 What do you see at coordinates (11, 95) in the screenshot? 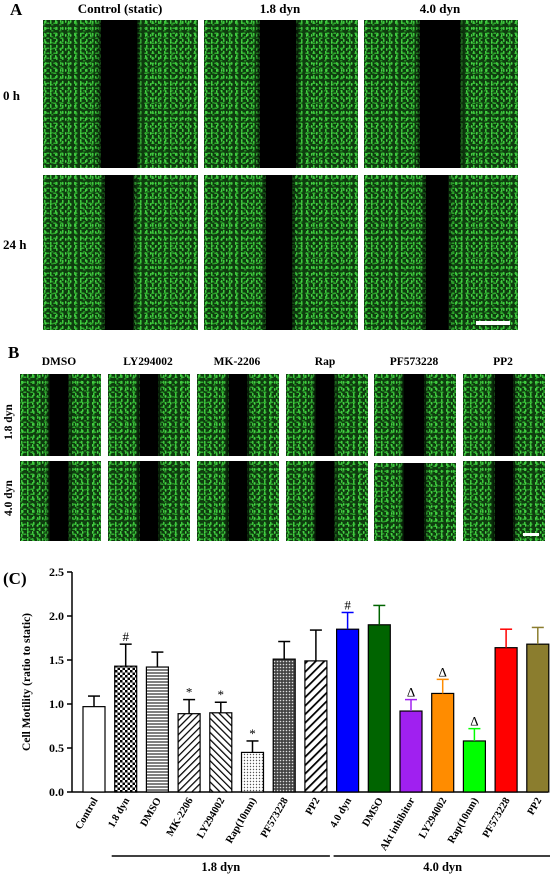
I see `panel-a-row-label-0h: 0 h` at bounding box center [11, 95].